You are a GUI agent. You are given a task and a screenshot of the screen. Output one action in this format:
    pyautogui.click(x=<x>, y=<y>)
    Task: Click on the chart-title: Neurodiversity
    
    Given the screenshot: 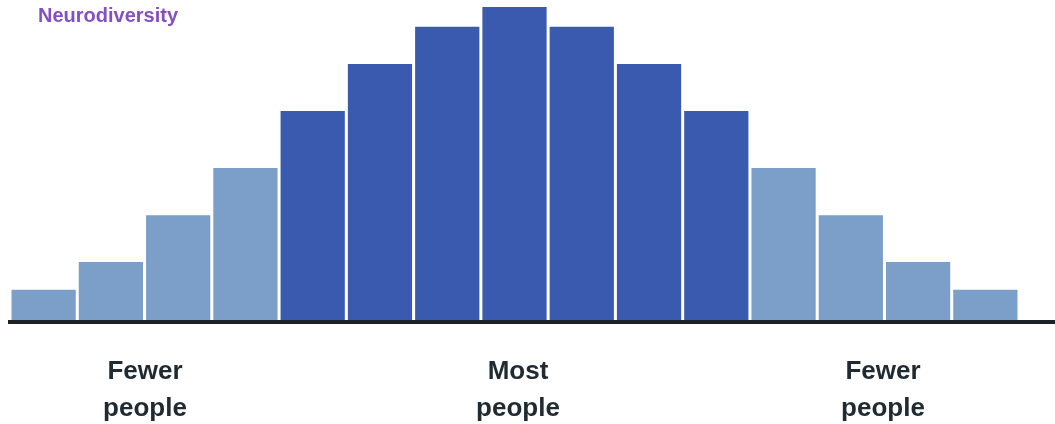 What is the action you would take?
    pyautogui.click(x=108, y=15)
    